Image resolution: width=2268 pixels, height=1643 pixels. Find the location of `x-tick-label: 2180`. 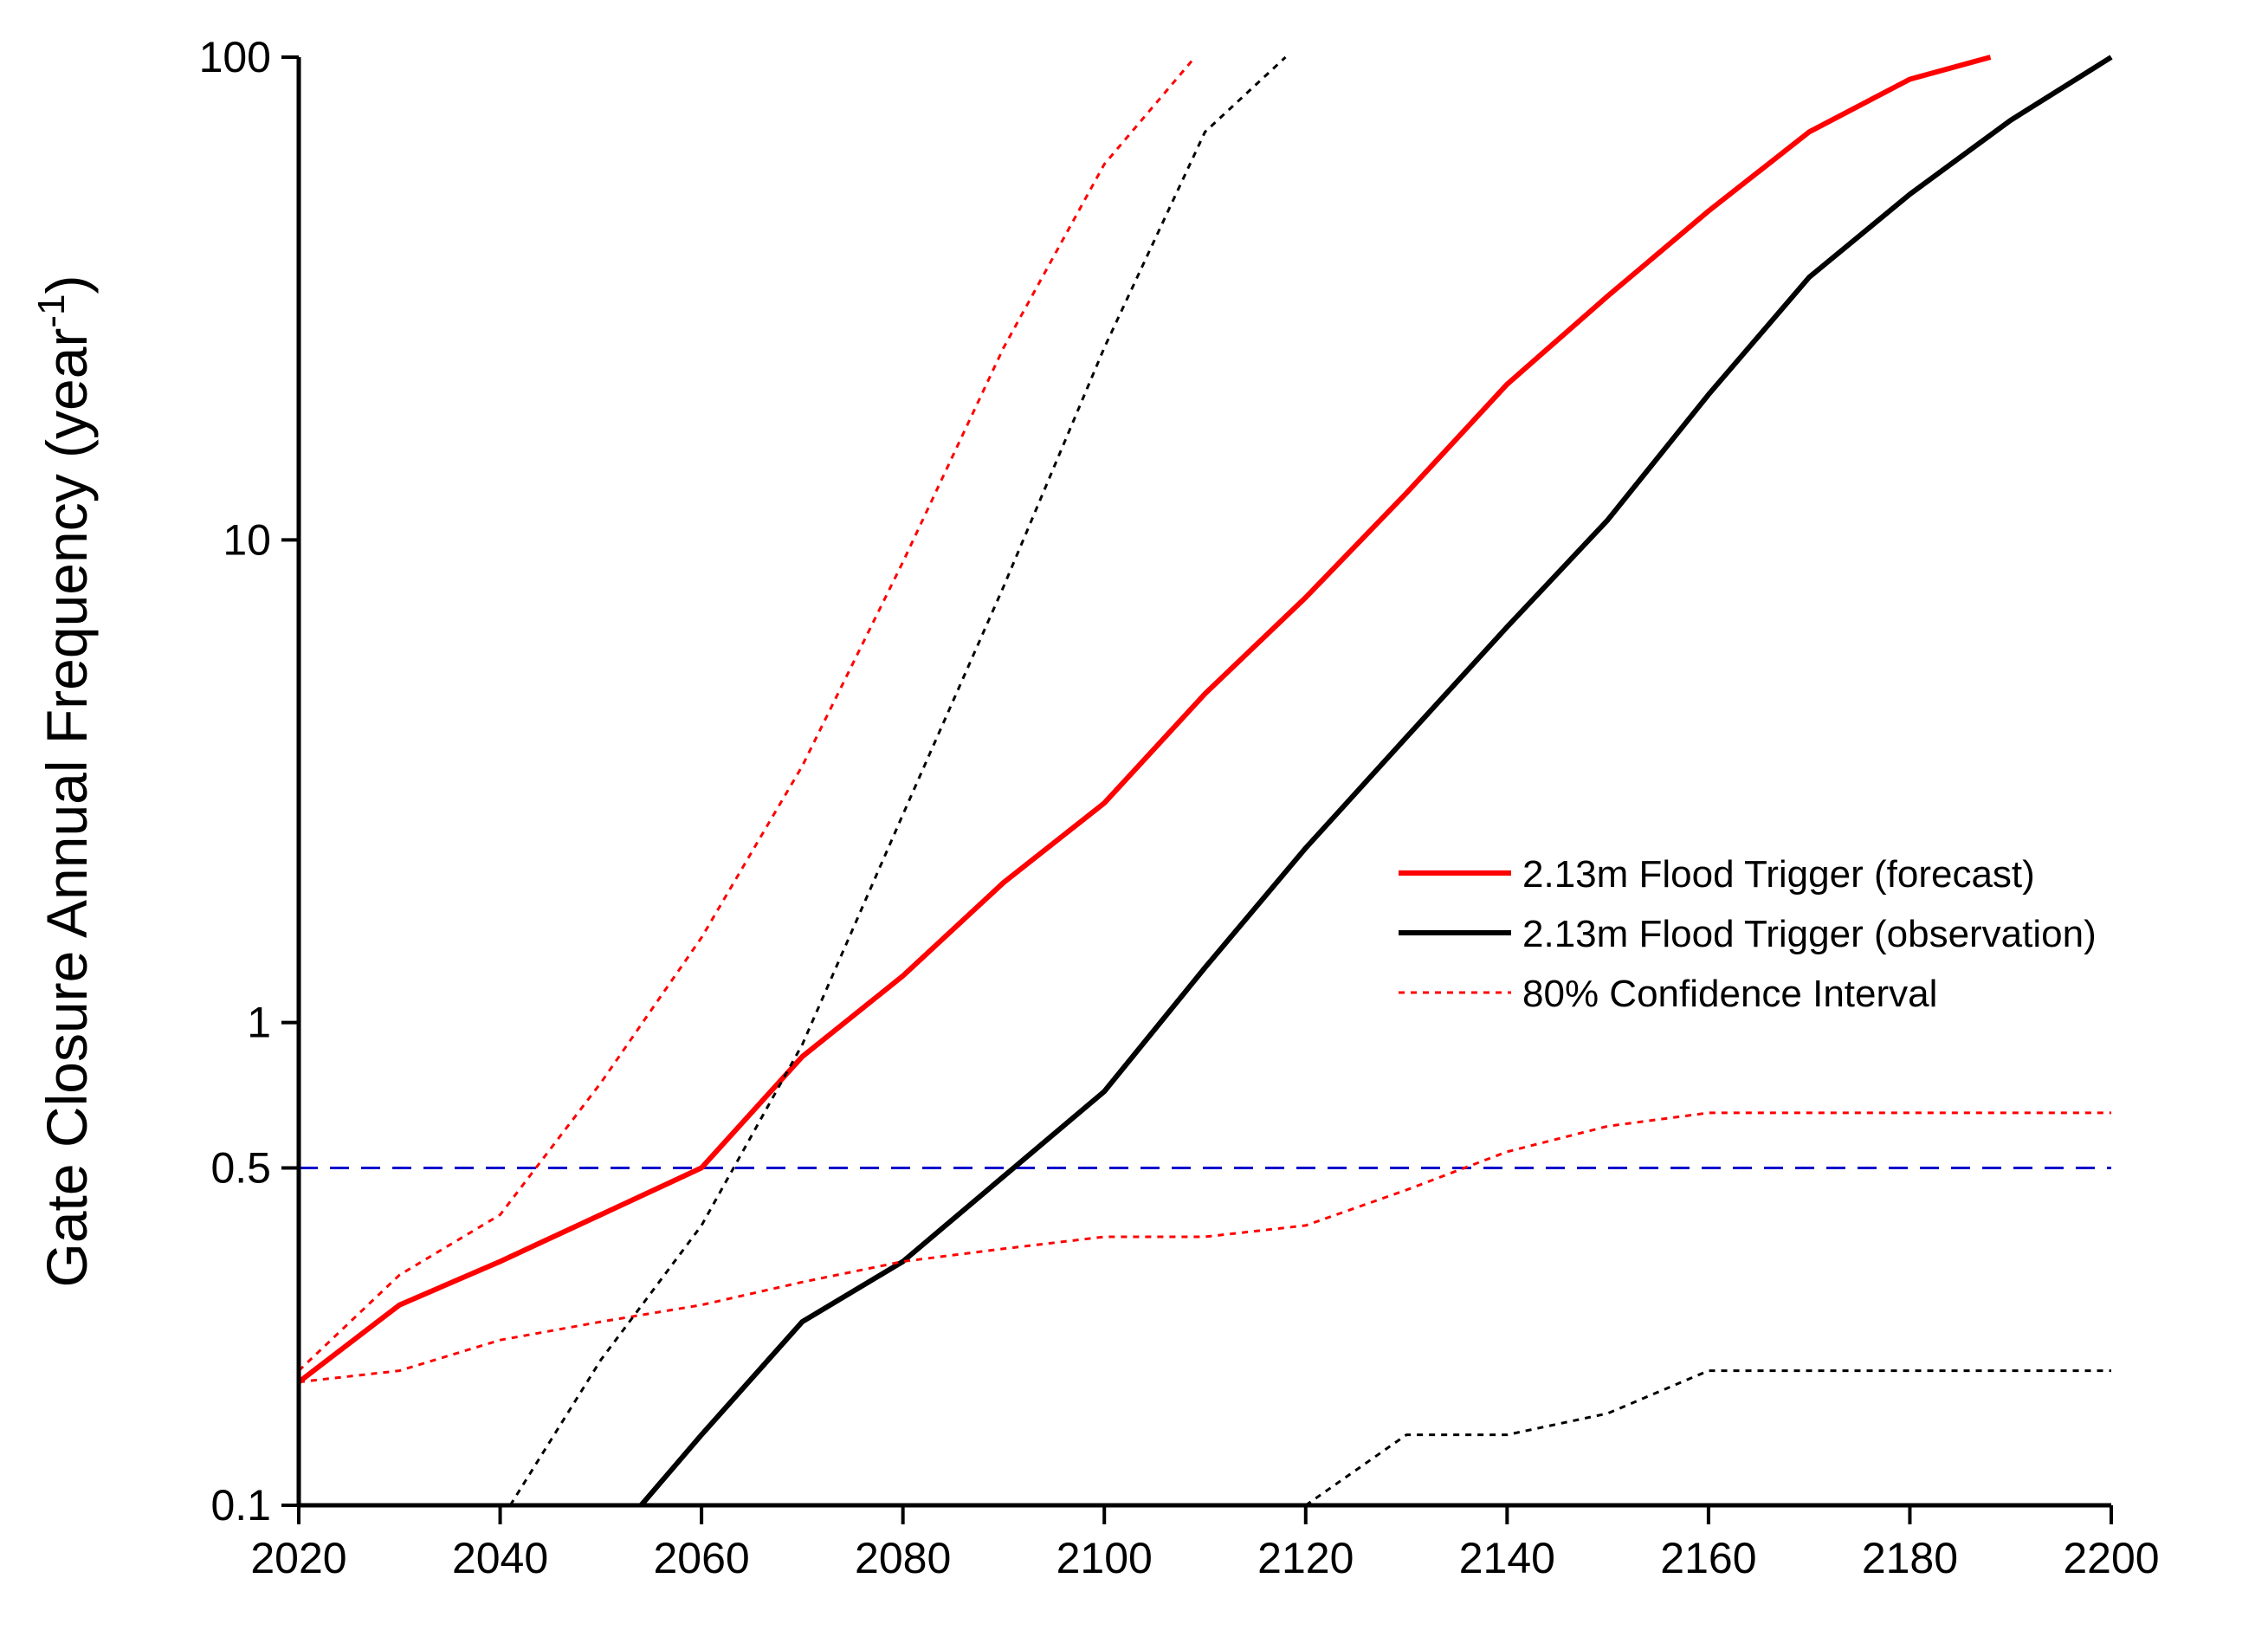

x-tick-label: 2180 is located at coordinates (1910, 1558).